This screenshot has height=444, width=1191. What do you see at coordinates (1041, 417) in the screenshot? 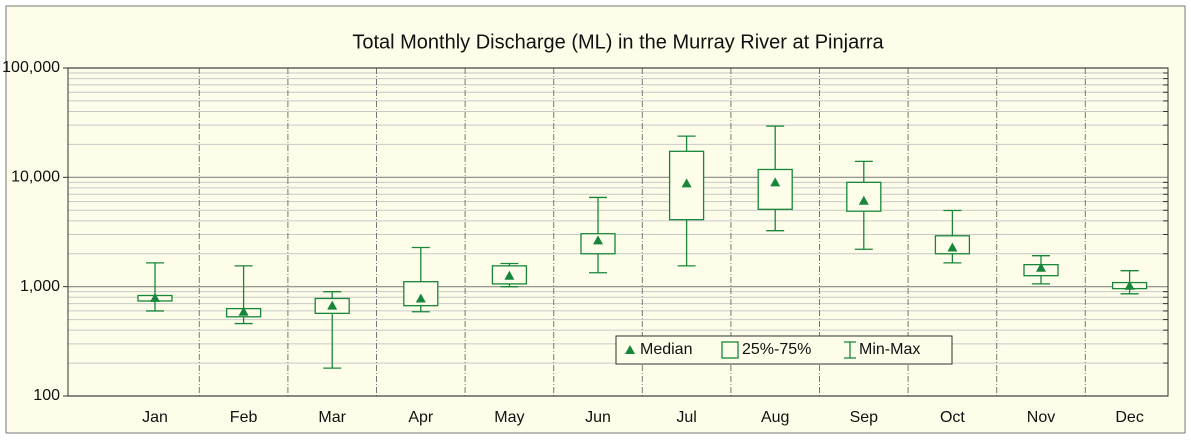
I see `x-tick-label: Nov` at bounding box center [1041, 417].